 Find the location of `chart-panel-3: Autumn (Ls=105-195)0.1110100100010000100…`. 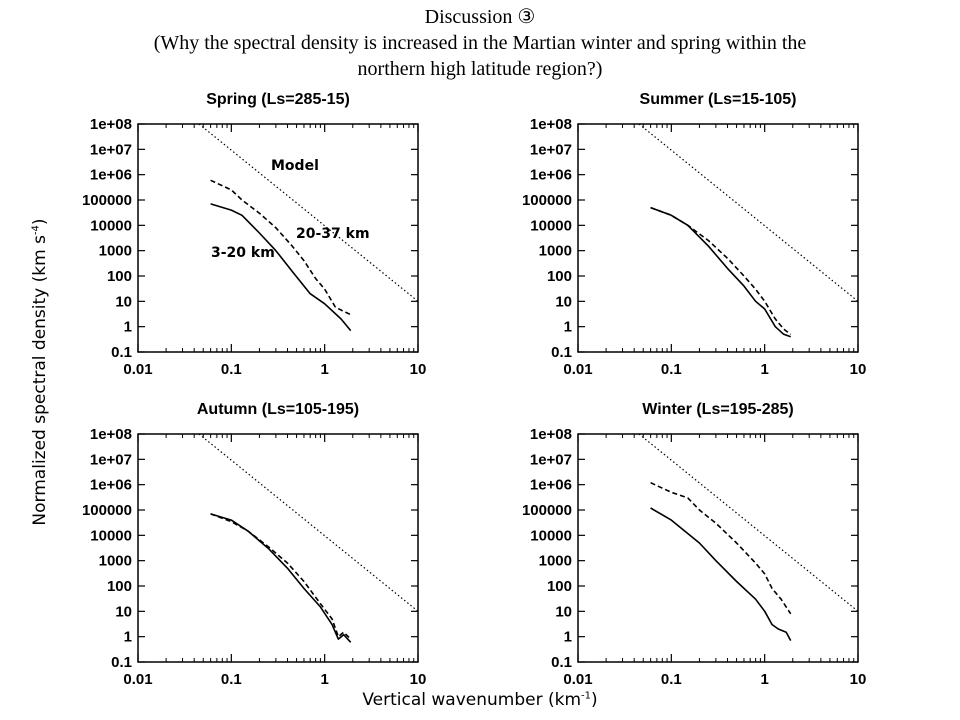

chart-panel-3: Autumn (Ls=105-195)0.1110100100010000100… is located at coordinates (254, 544).